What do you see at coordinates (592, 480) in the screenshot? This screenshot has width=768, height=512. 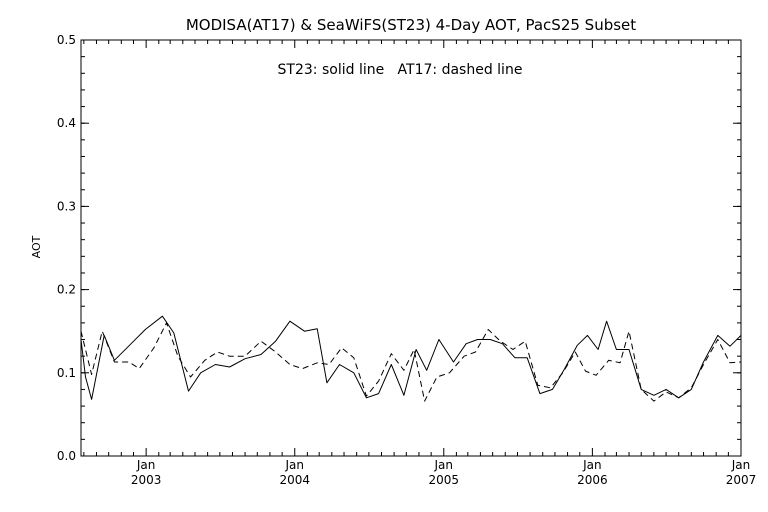 I see `x-tick-year-label: 2006` at bounding box center [592, 480].